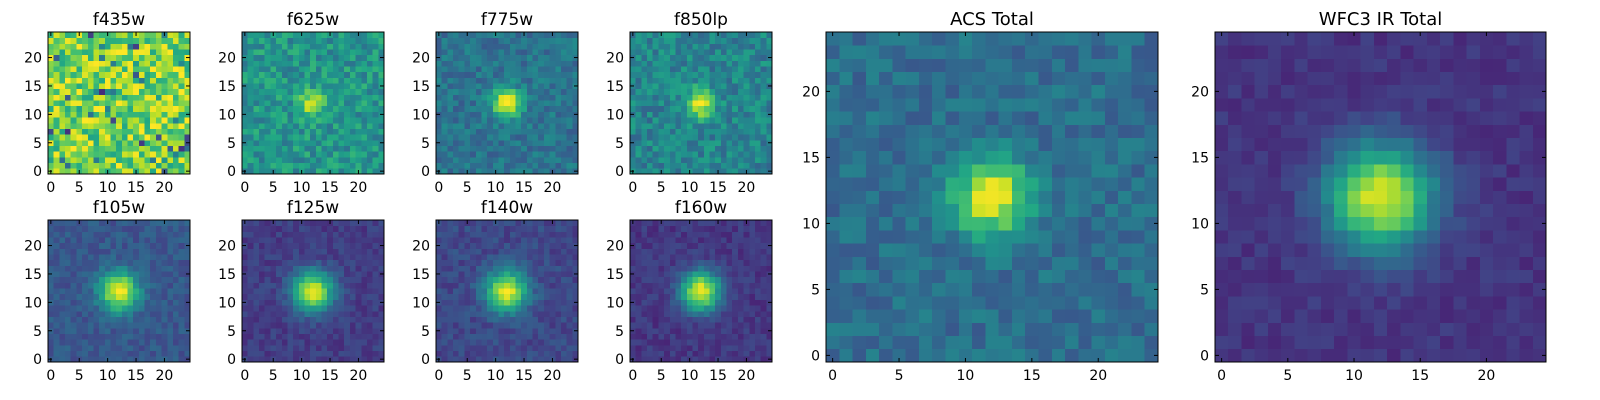 The height and width of the screenshot is (400, 1600). What do you see at coordinates (811, 158) in the screenshot?
I see `y-tick-label: 15` at bounding box center [811, 158].